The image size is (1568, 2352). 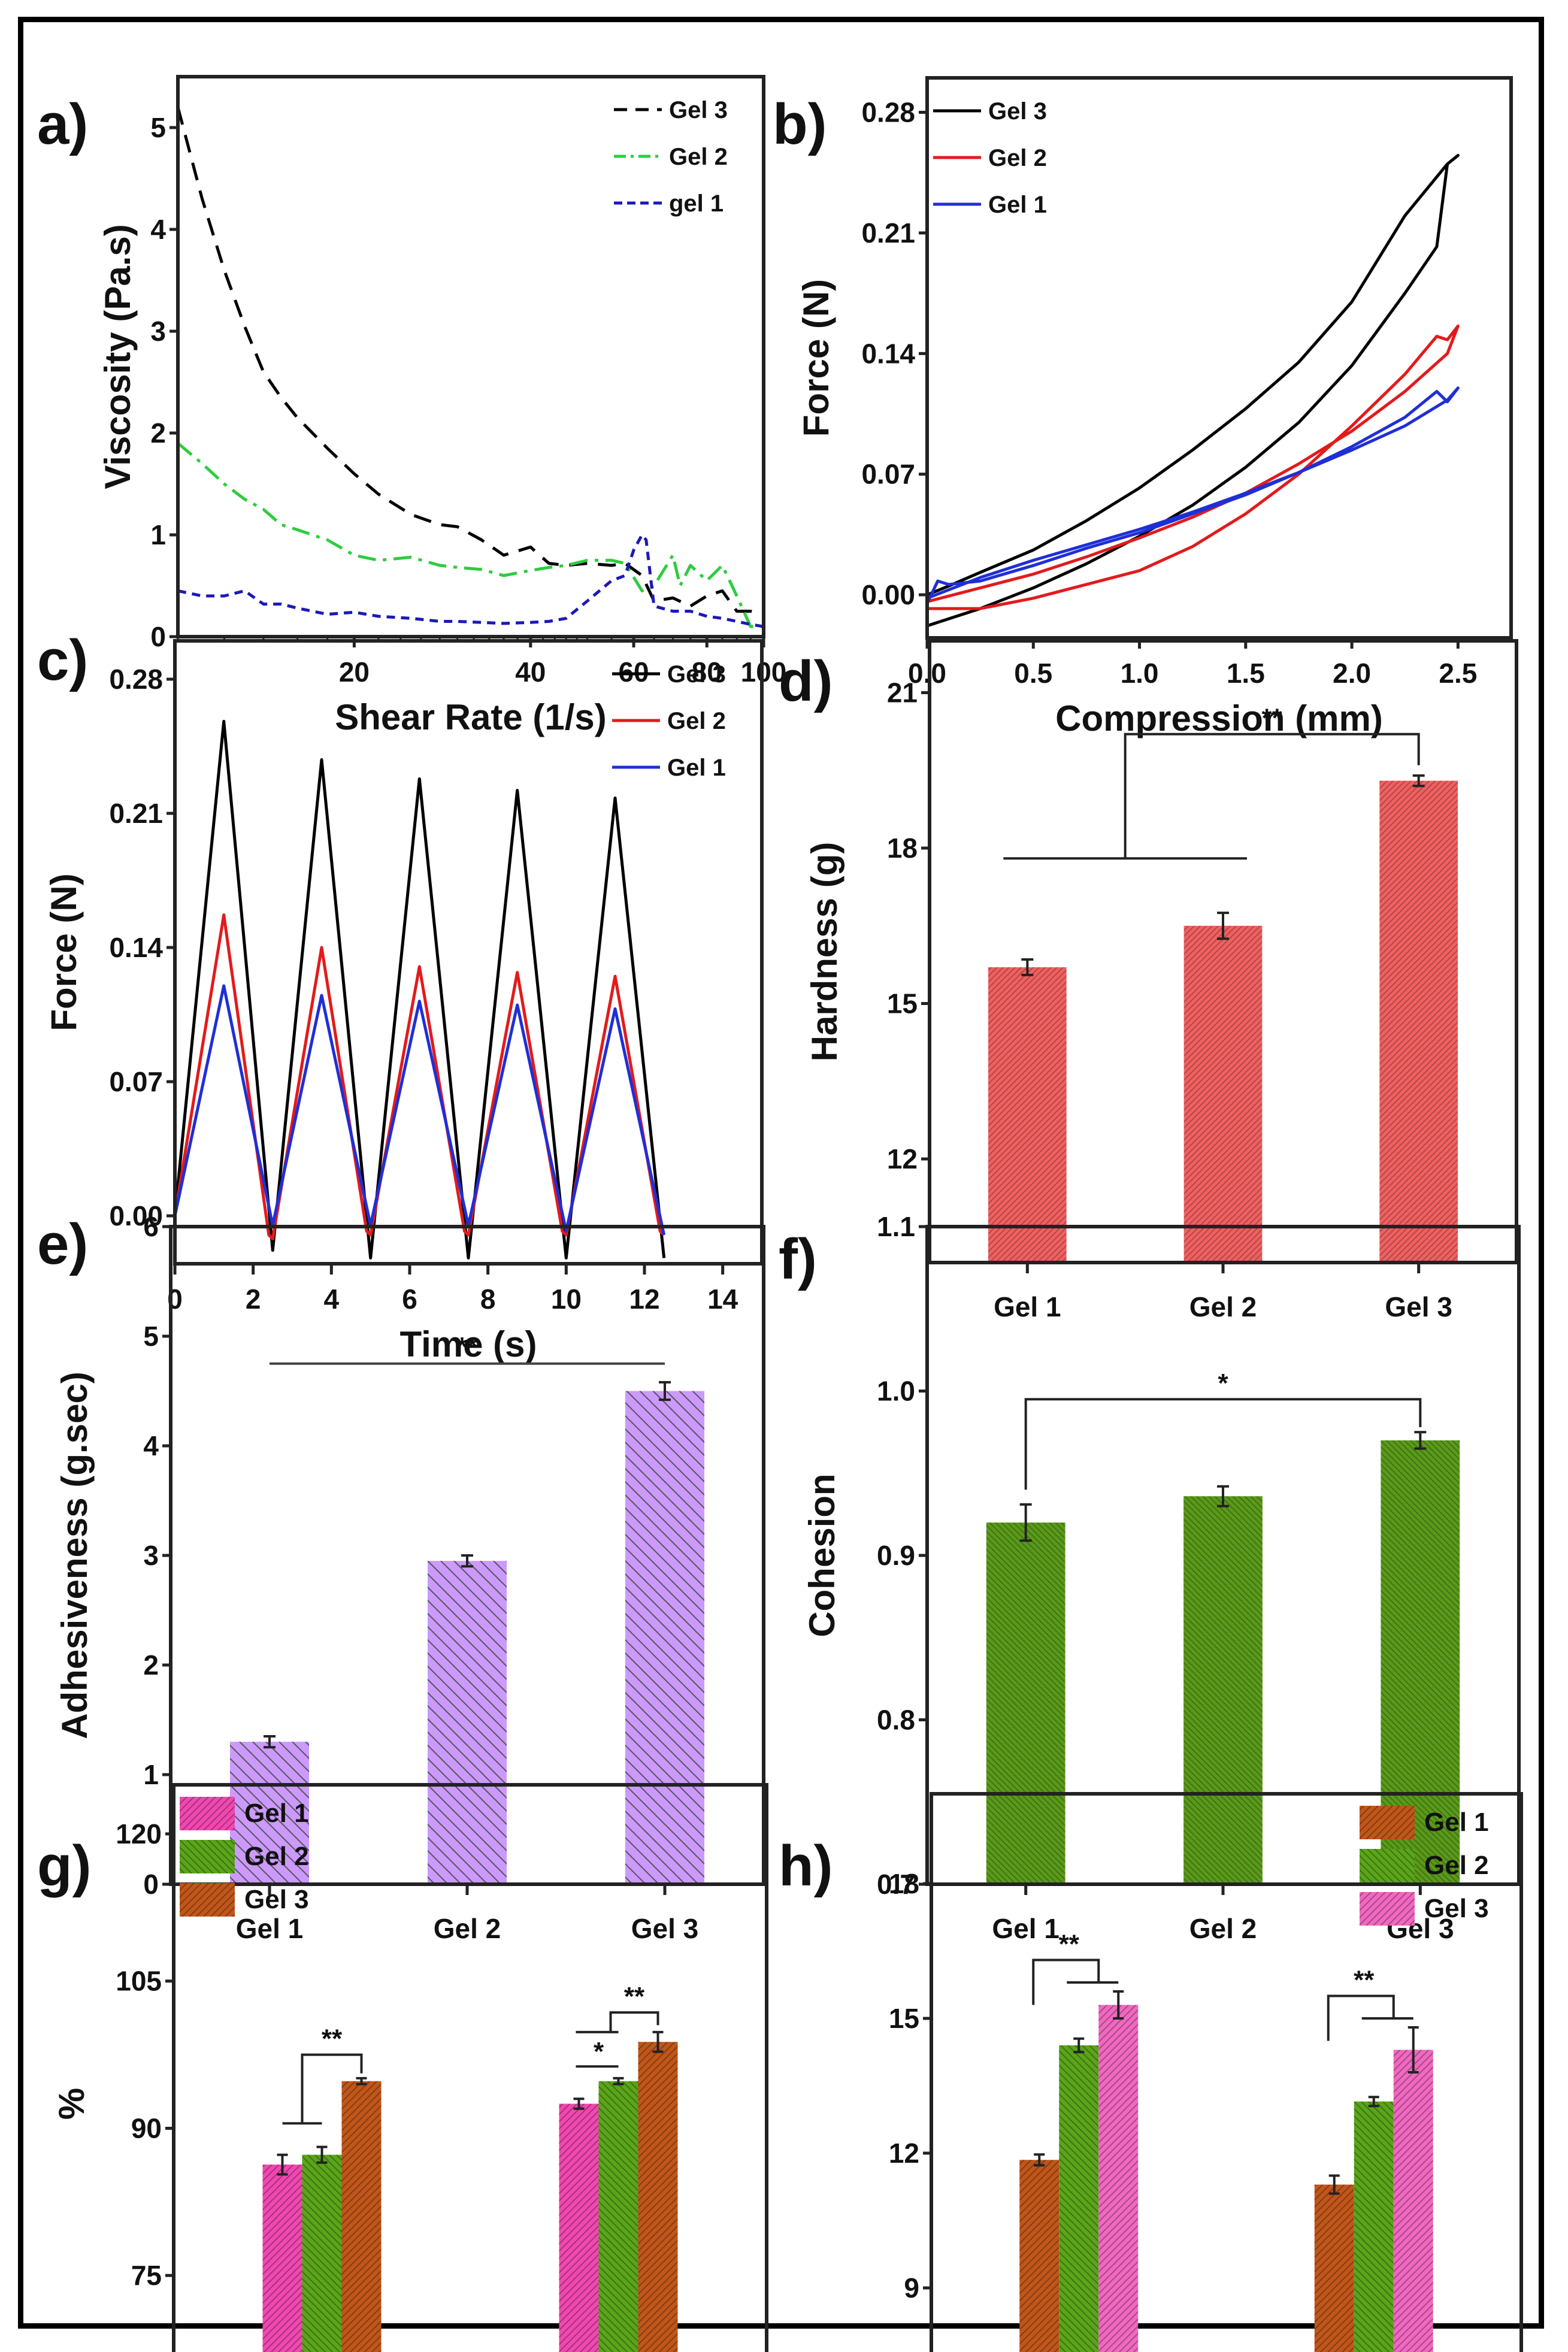 I want to click on y-tick-label: 21, so click(x=902, y=693).